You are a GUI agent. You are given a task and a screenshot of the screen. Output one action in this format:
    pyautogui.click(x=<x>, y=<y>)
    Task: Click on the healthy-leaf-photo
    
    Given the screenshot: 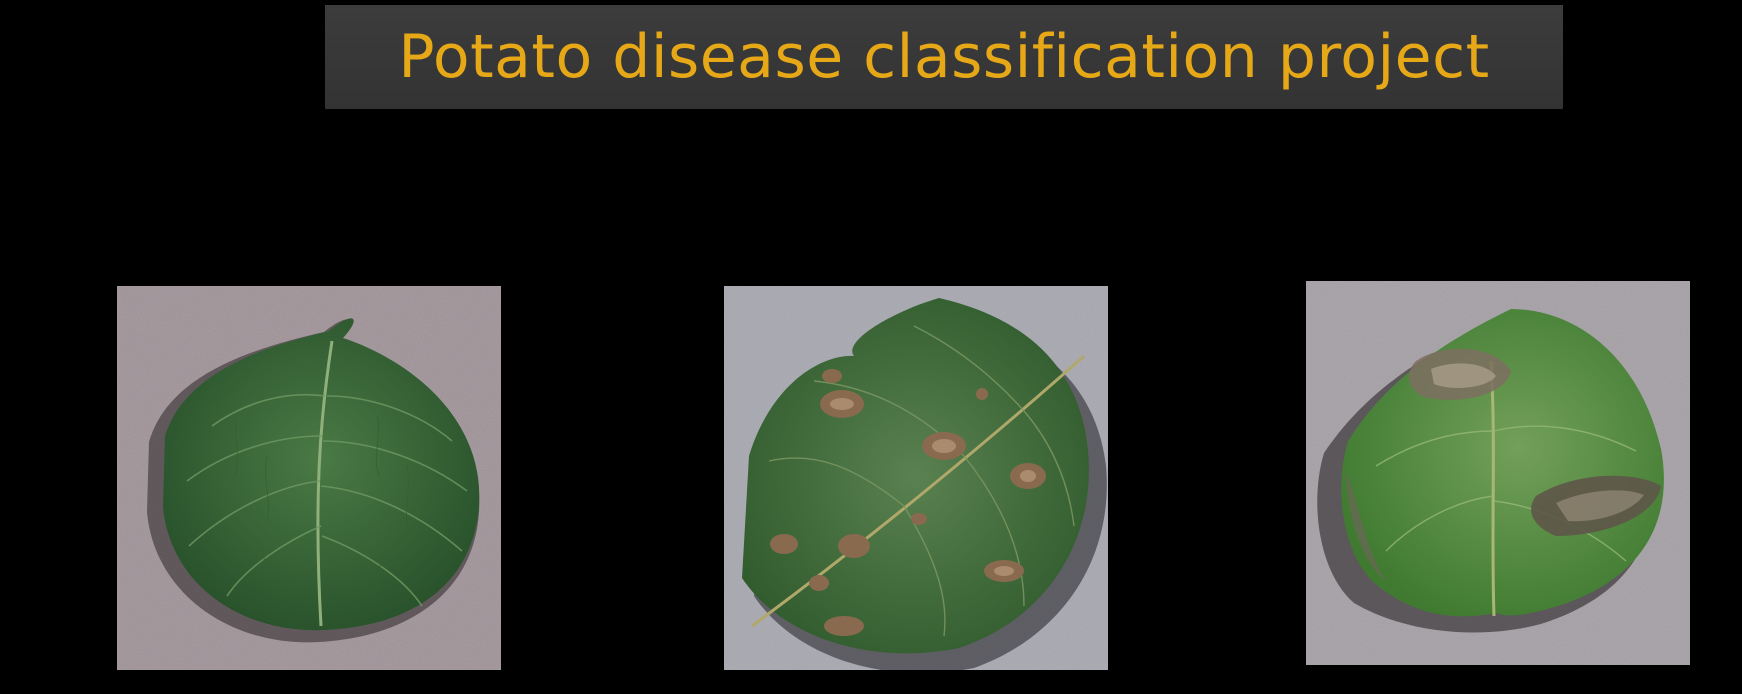 What is the action you would take?
    pyautogui.click(x=309, y=478)
    